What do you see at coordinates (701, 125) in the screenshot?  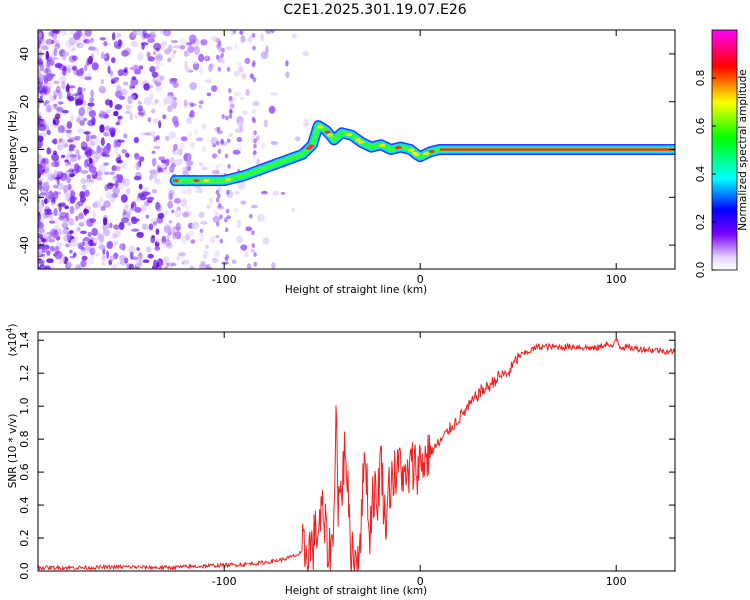 I see `colorbar-tick-label: 0.6` at bounding box center [701, 125].